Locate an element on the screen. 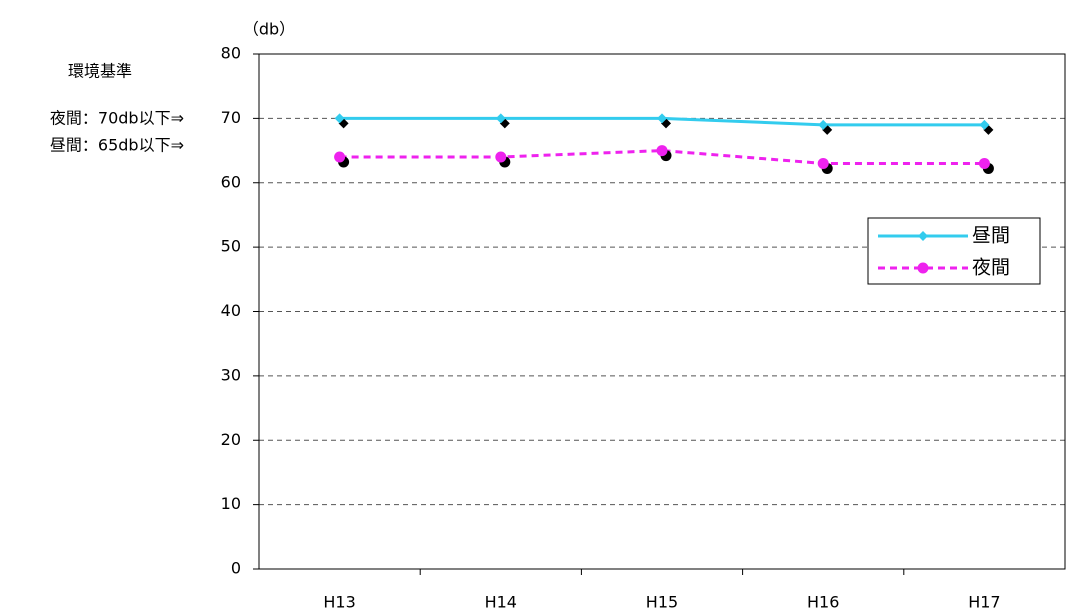 This screenshot has height=612, width=1068. legend-label: 夜間 is located at coordinates (991, 268).